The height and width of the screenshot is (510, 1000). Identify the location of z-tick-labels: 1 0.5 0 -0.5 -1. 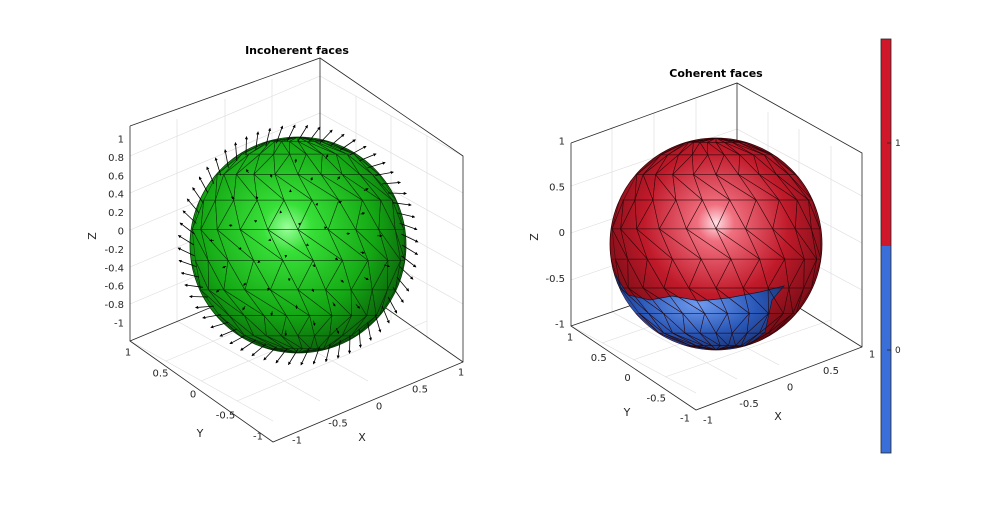
(555, 234).